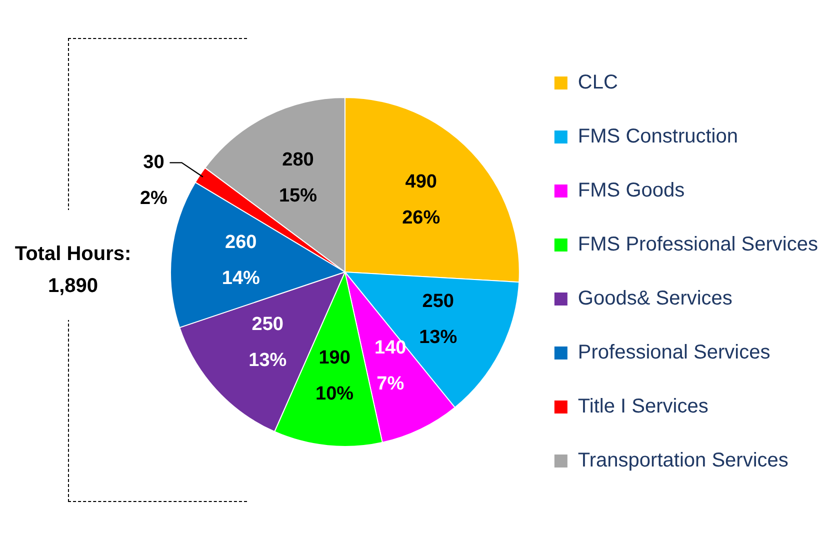 Image resolution: width=838 pixels, height=544 pixels. What do you see at coordinates (655, 299) in the screenshot?
I see `legend-label: Goods& Services` at bounding box center [655, 299].